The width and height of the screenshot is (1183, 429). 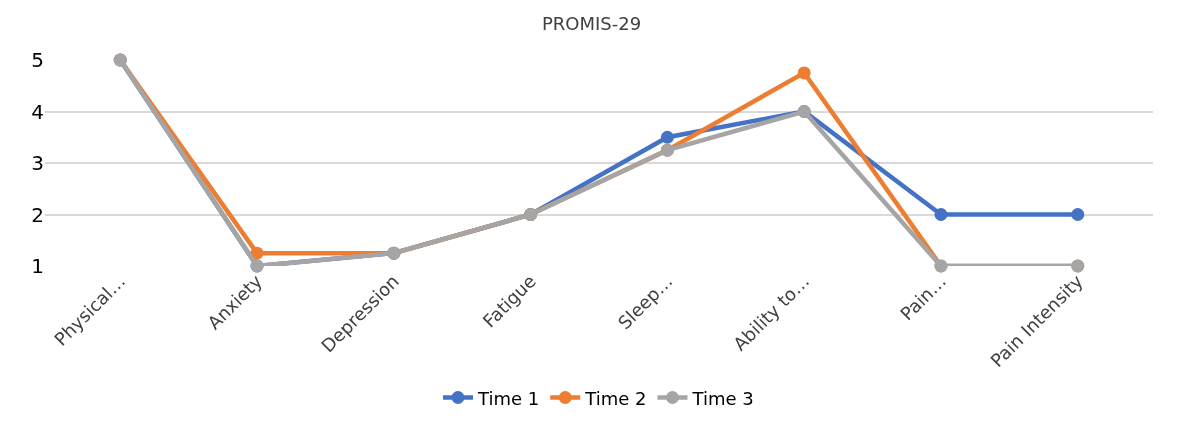 I want to click on y-tick-label: 2, so click(x=37, y=214).